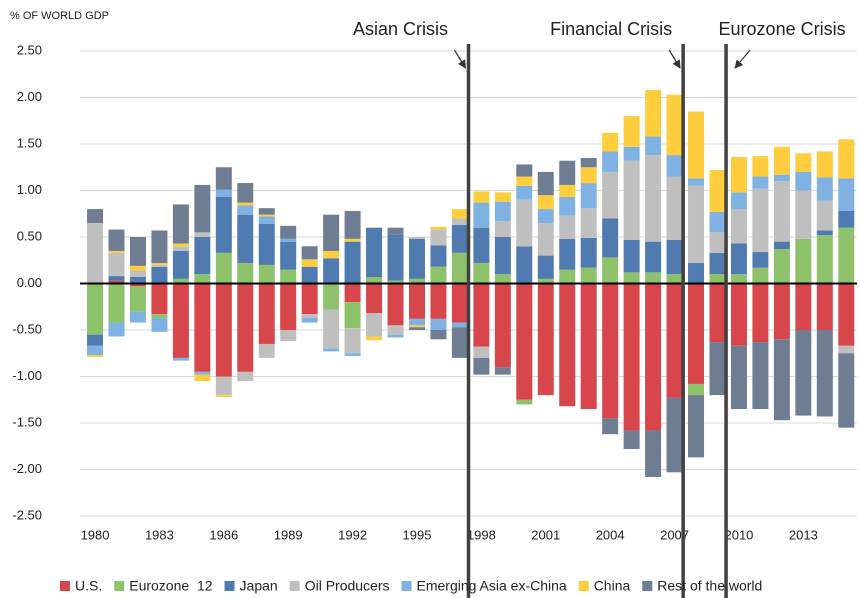 The width and height of the screenshot is (860, 598). I want to click on legend-item: Oil Producers, so click(339, 586).